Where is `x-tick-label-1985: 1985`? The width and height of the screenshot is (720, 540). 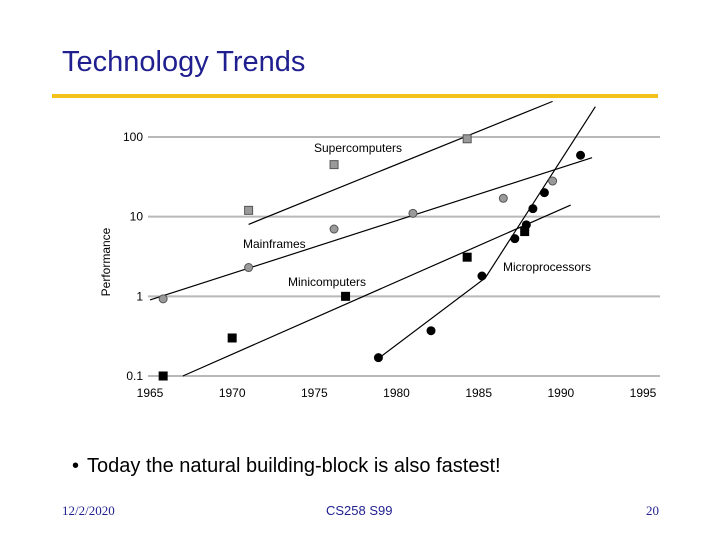
x-tick-label-1985: 1985 is located at coordinates (478, 393).